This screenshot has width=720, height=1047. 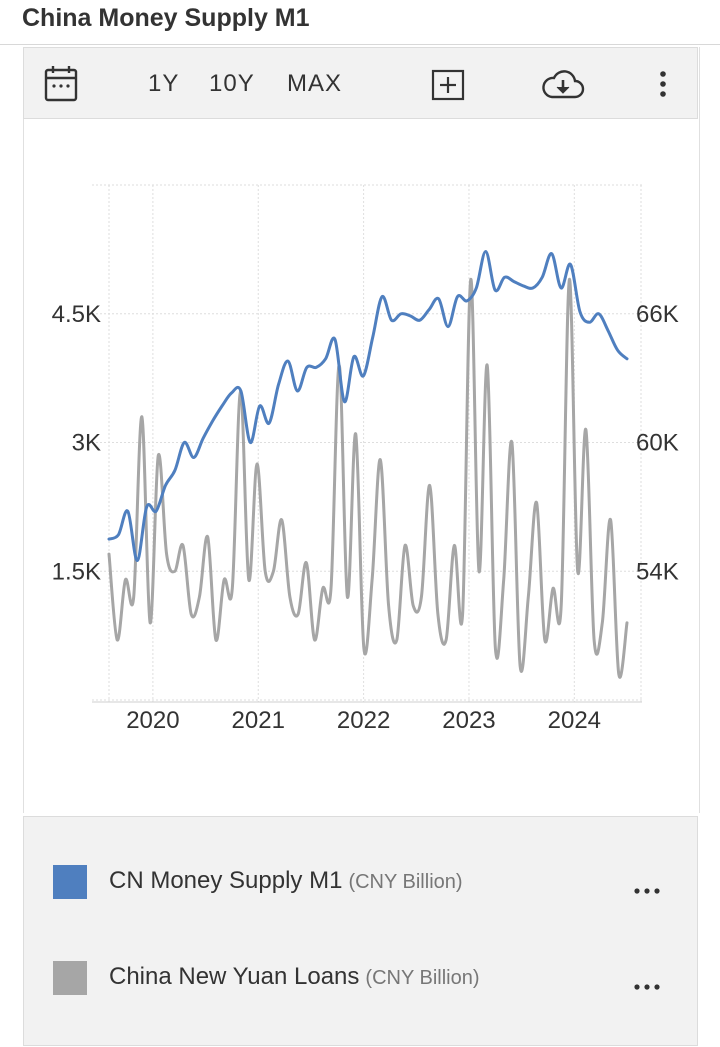 What do you see at coordinates (226, 880) in the screenshot?
I see `legend-label: CN Money Supply M1` at bounding box center [226, 880].